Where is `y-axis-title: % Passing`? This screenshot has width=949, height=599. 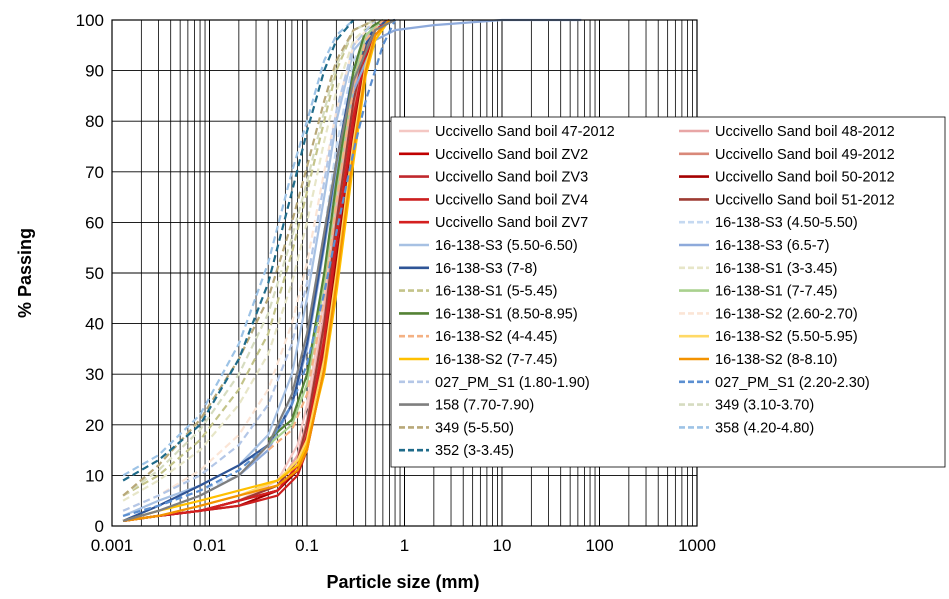
y-axis-title: % Passing is located at coordinates (25, 273).